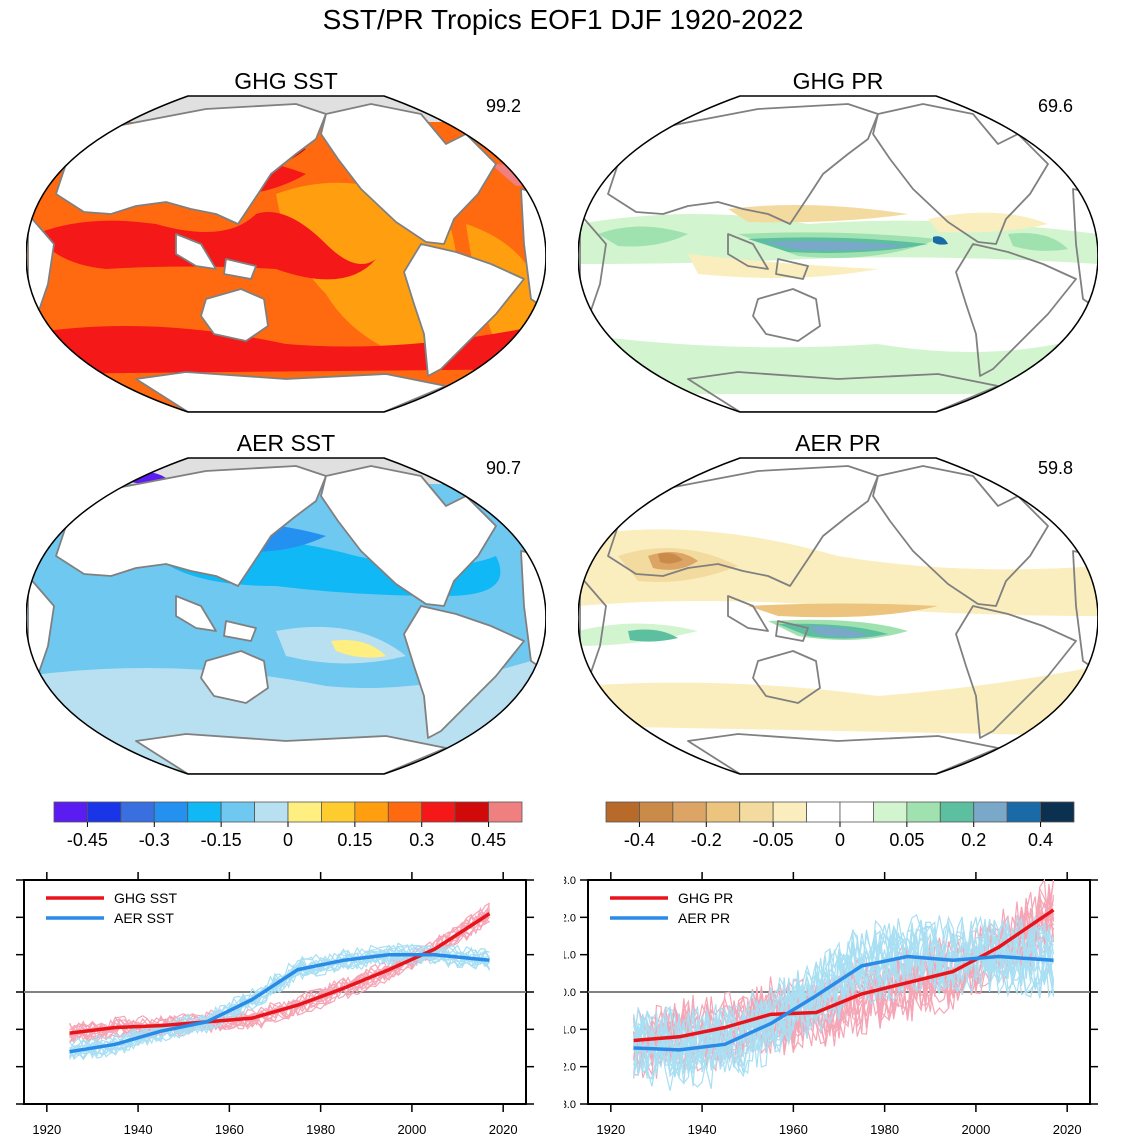 Image resolution: width=1126 pixels, height=1146 pixels. I want to click on y-tick-label: -1.0, so click(570, 1030).